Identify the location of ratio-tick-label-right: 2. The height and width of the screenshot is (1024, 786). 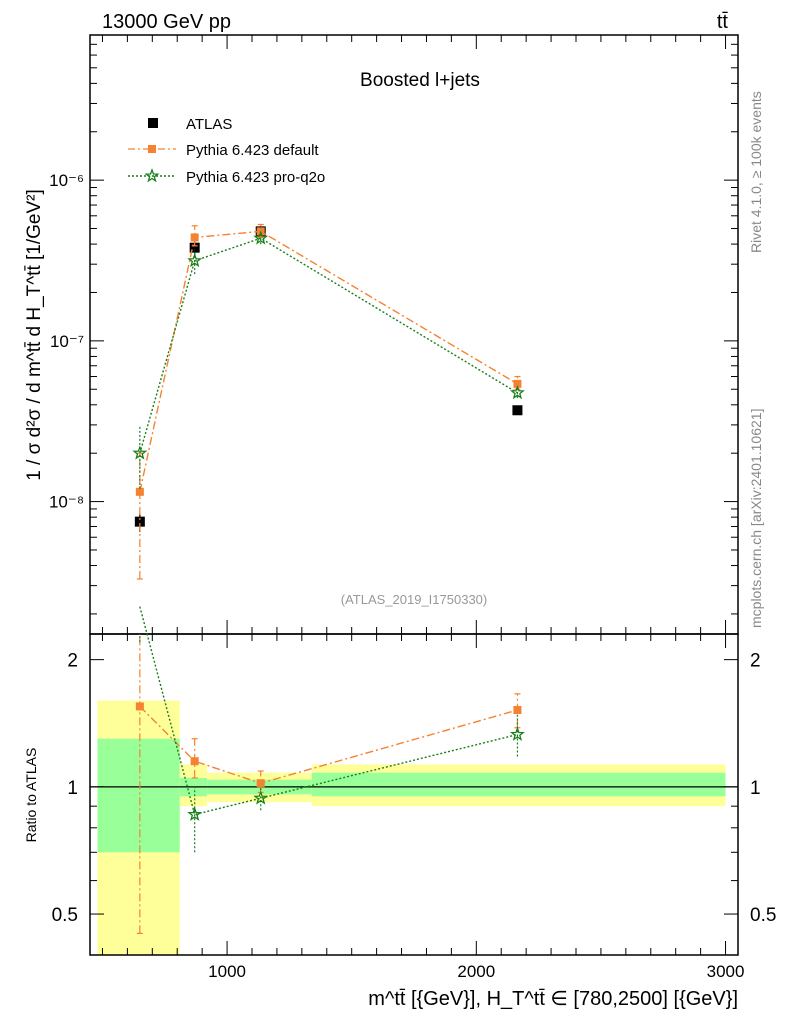
(755, 661).